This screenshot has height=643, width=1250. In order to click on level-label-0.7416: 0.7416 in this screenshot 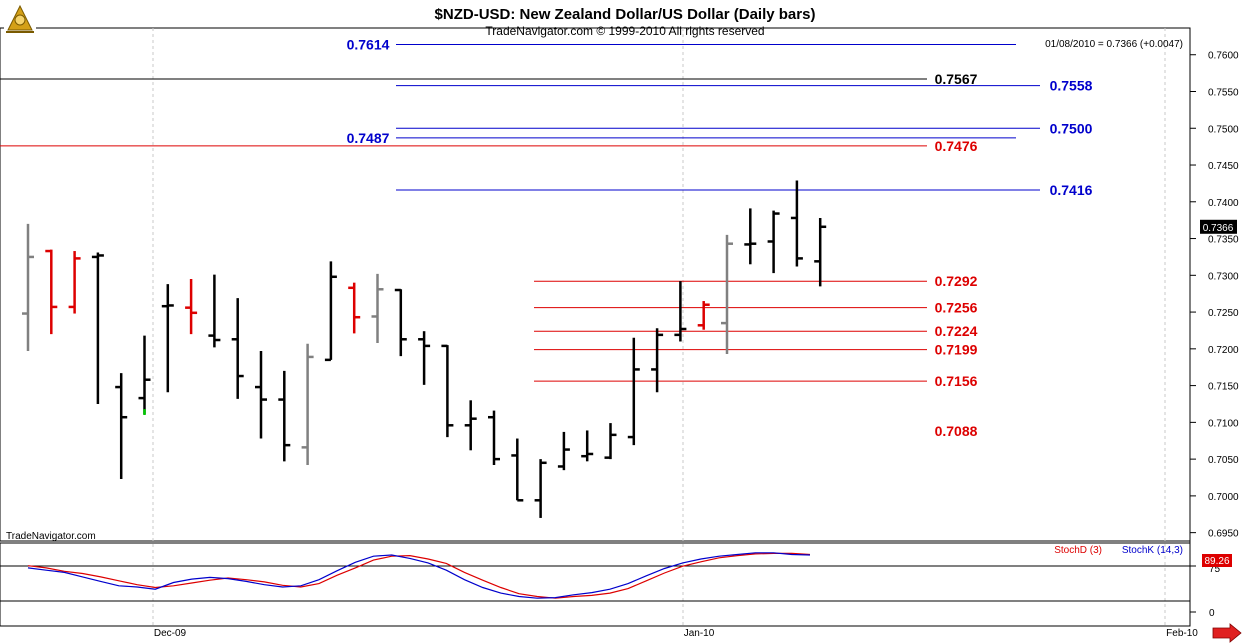, I will do `click(1071, 190)`.